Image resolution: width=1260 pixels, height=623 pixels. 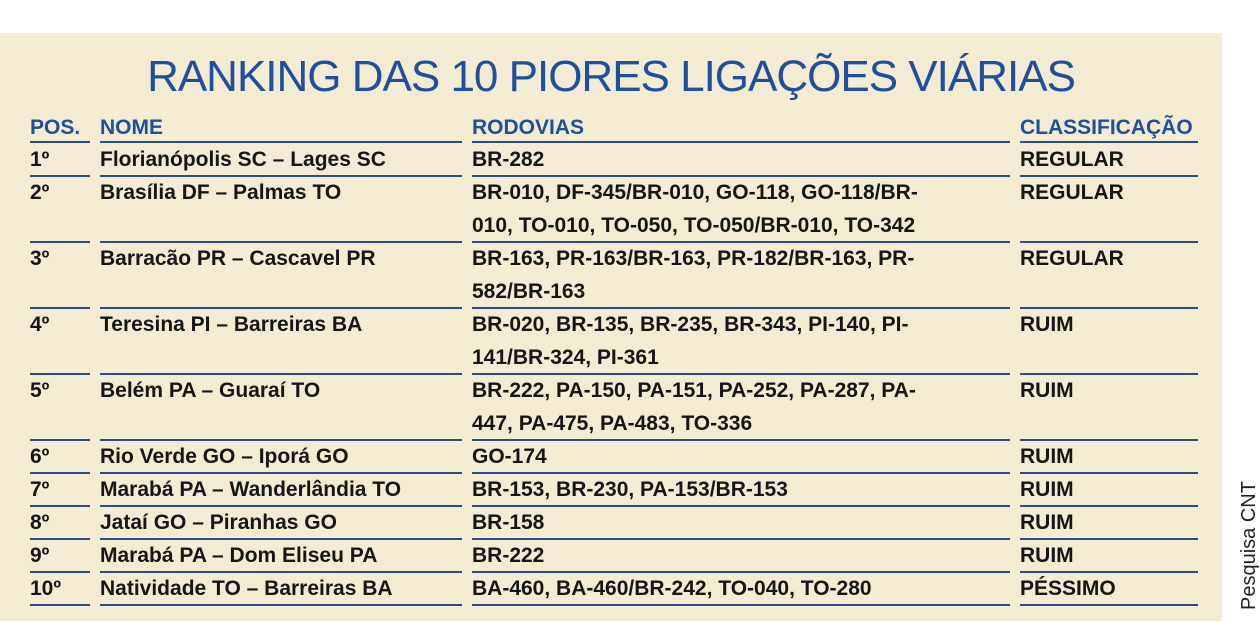 What do you see at coordinates (528, 127) in the screenshot?
I see `column-header: RODOVIAS` at bounding box center [528, 127].